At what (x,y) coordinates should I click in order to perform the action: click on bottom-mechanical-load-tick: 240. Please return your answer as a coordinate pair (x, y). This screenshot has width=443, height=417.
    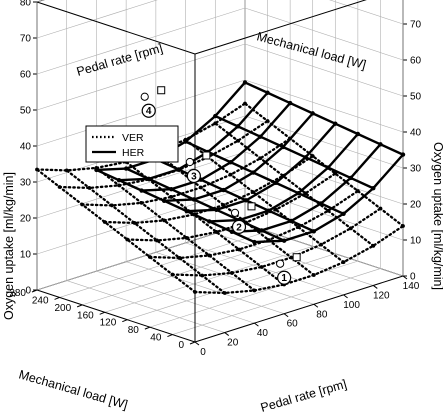
    Looking at the image, I should click on (40, 300).